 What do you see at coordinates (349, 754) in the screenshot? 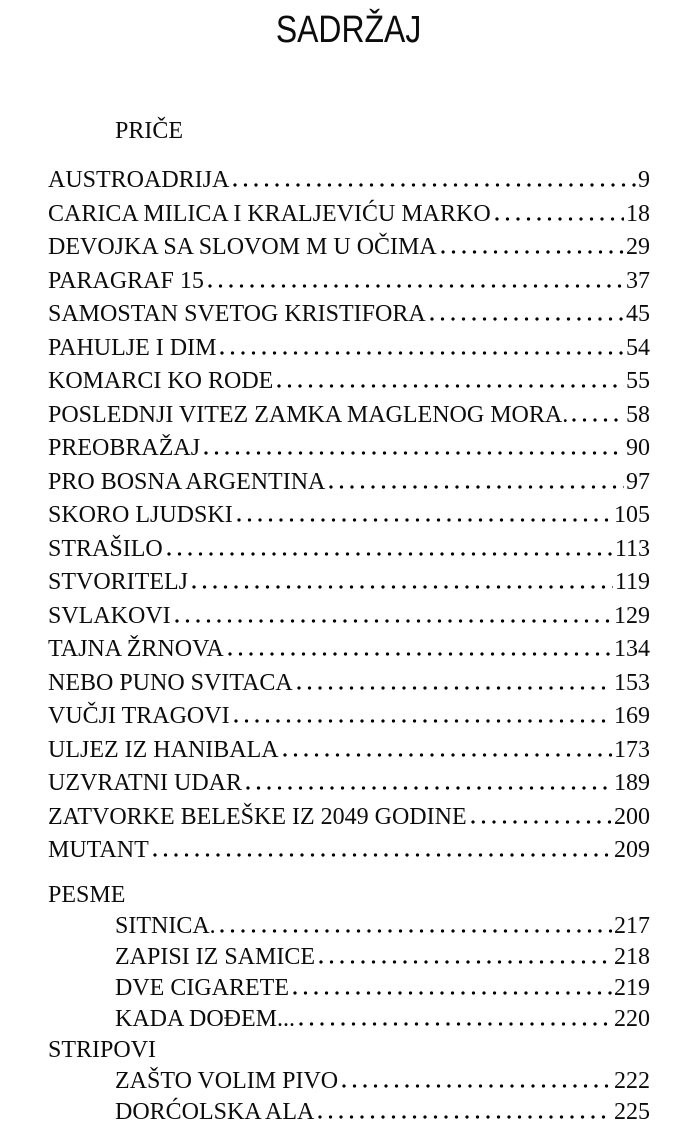
I see `toc-entry: ULJEZ IZ HANIBALA 173` at bounding box center [349, 754].